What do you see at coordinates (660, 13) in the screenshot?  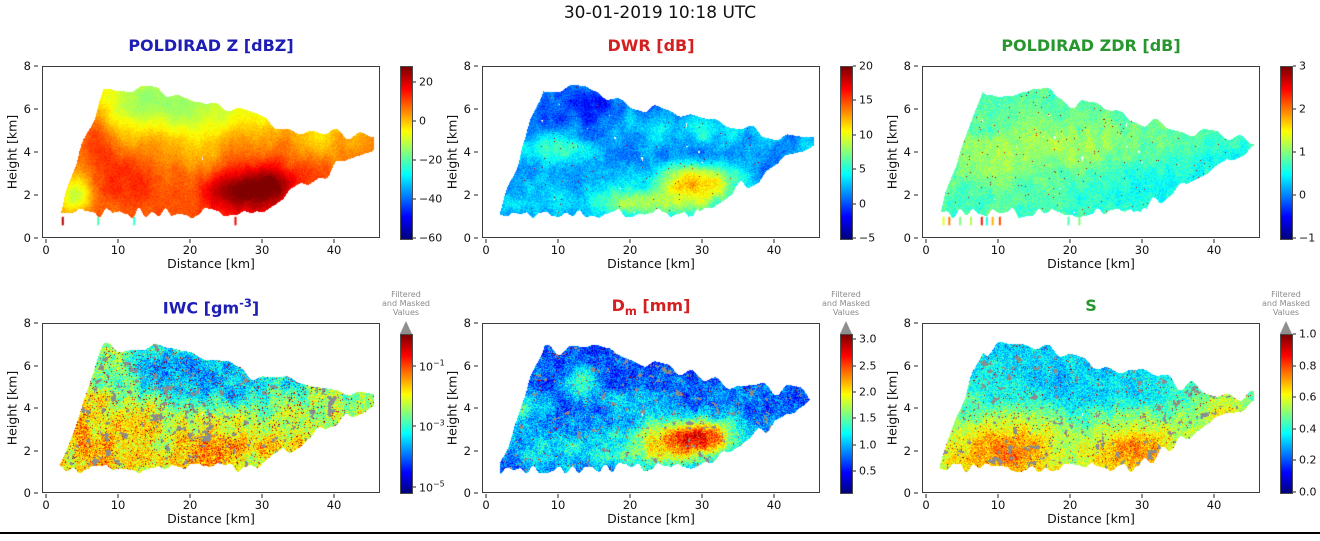 I see `figure-title: 30-01-2019 10:18 UTC` at bounding box center [660, 13].